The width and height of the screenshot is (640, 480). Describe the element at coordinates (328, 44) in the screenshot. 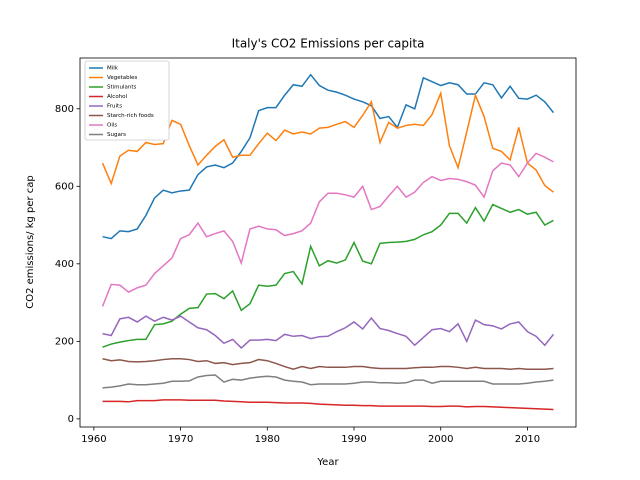

I see `chart-title: Italy's CO2 Emissions per capita` at that location.